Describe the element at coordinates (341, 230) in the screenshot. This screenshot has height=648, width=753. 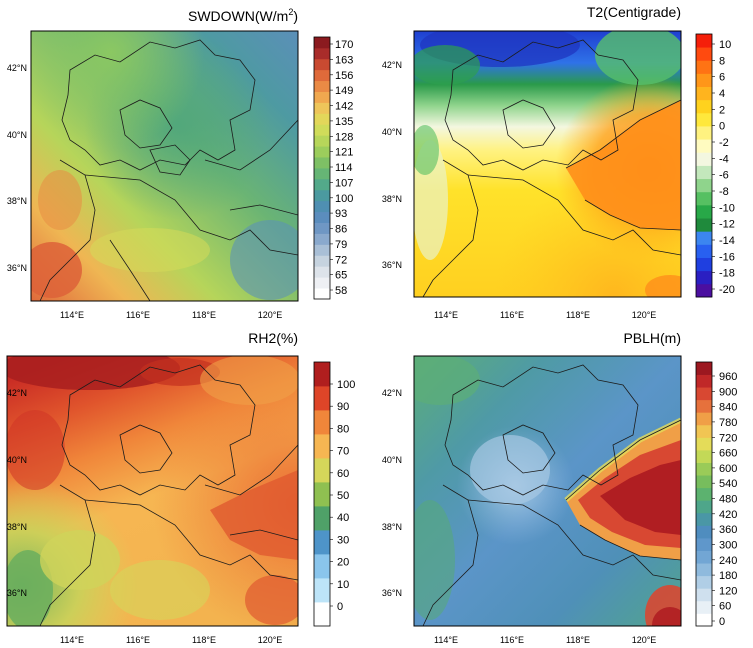
I see `colorbar-label: 86` at that location.